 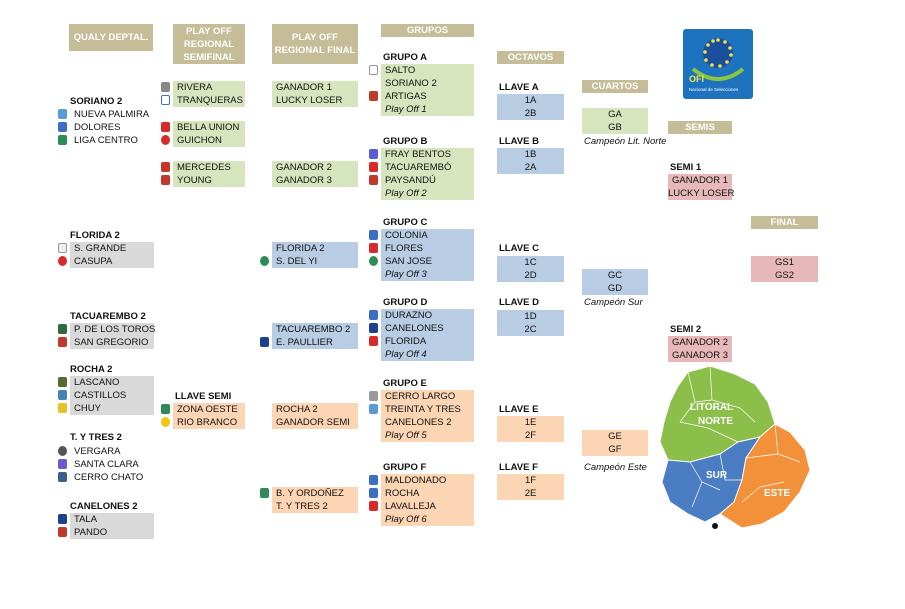 I want to click on uruguay-region-map: LITORAL NORTE SUR ESTE, so click(x=735, y=449).